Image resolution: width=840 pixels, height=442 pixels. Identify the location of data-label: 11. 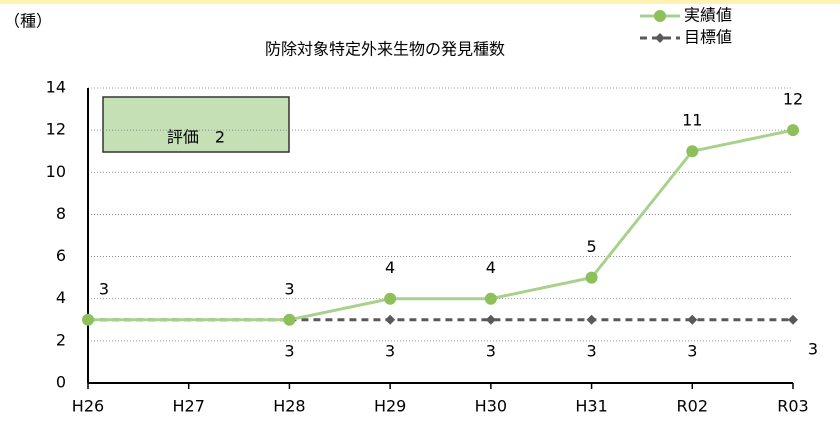
(692, 120).